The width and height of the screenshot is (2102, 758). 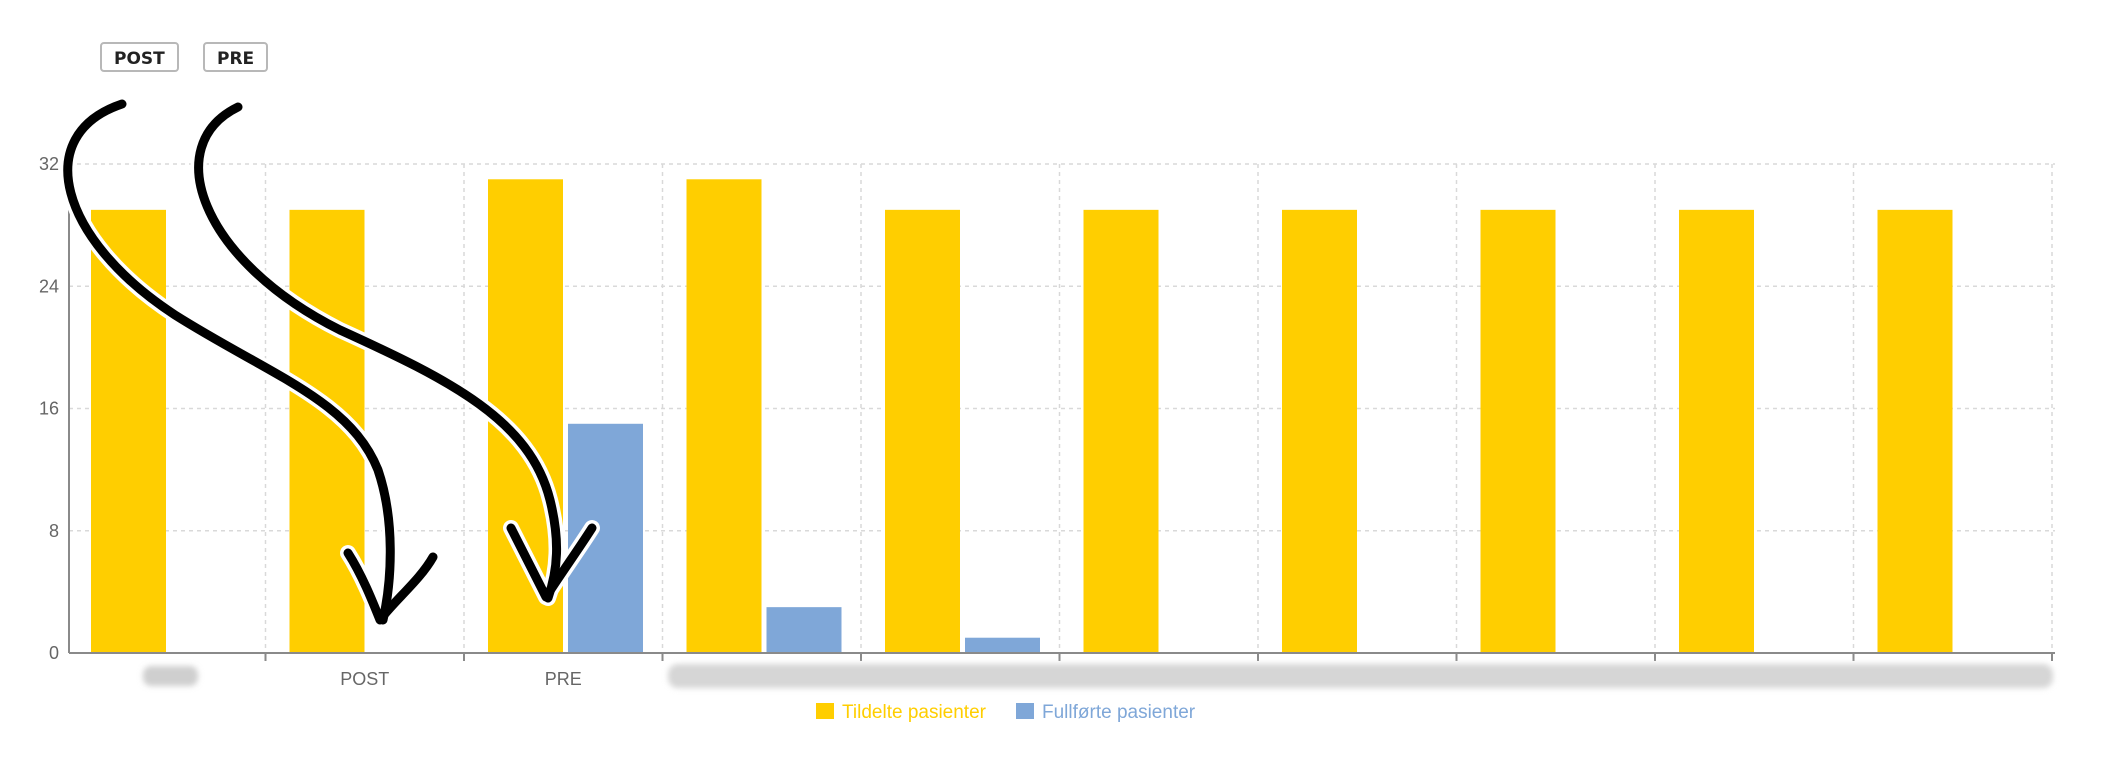 I want to click on post-annotation-tag: POST, so click(x=139, y=57).